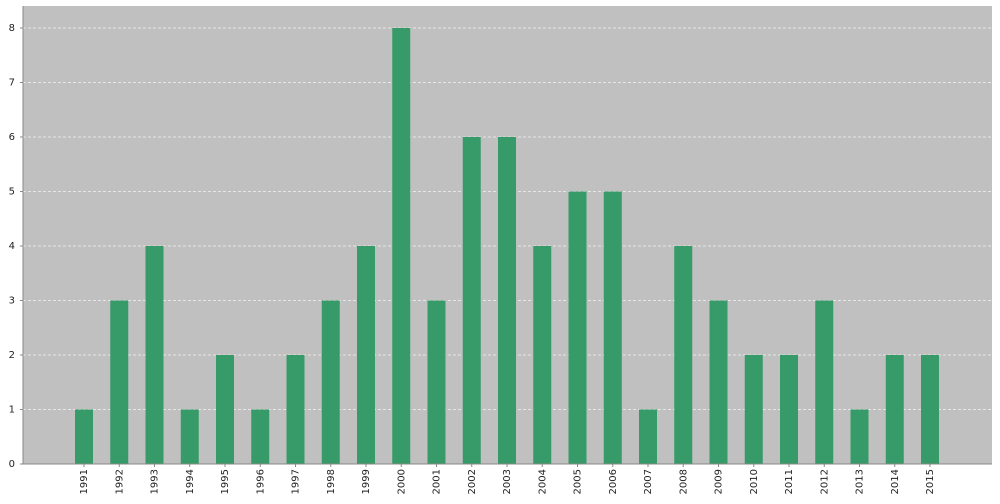 This screenshot has width=1000, height=504. What do you see at coordinates (471, 300) in the screenshot?
I see `bar-2002` at bounding box center [471, 300].